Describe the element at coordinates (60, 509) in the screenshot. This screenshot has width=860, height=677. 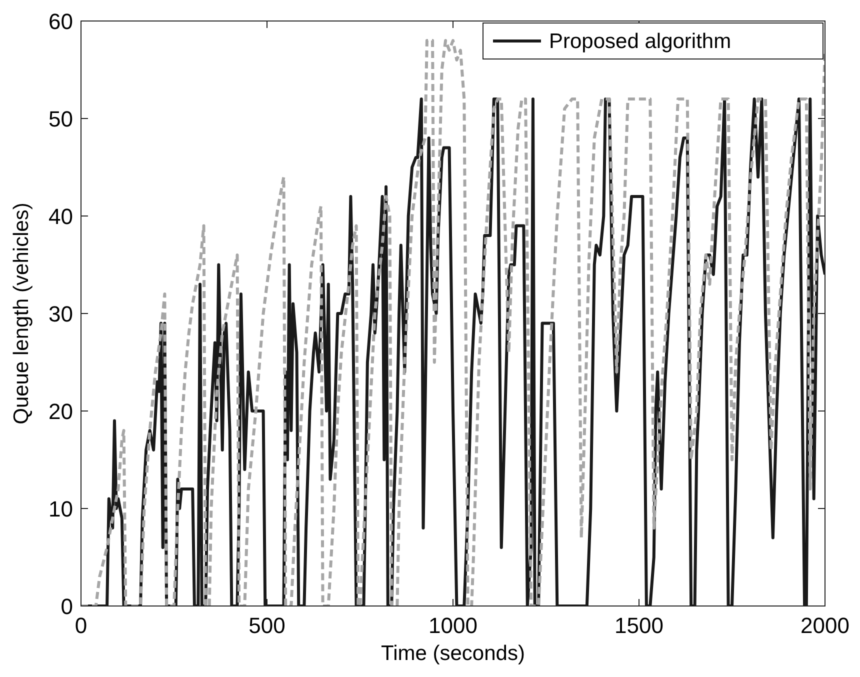
I see `y-tick-label: 10` at that location.